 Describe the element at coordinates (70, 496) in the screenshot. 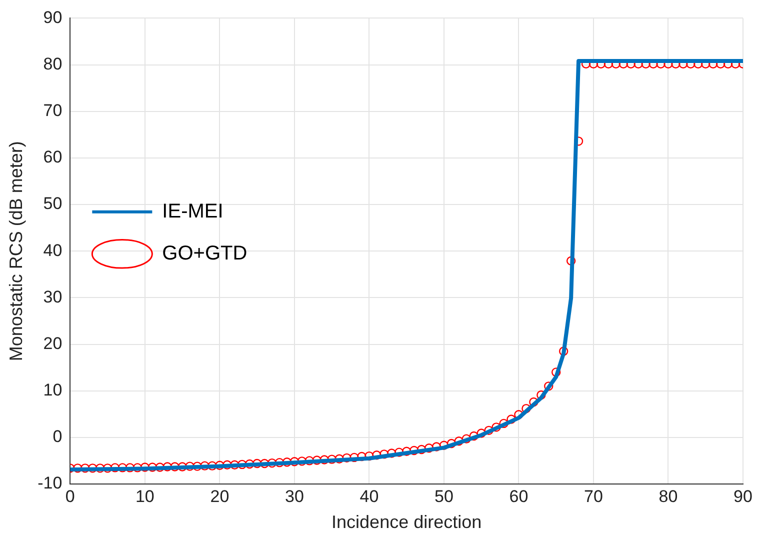

I see `x-tick-label: 0` at that location.